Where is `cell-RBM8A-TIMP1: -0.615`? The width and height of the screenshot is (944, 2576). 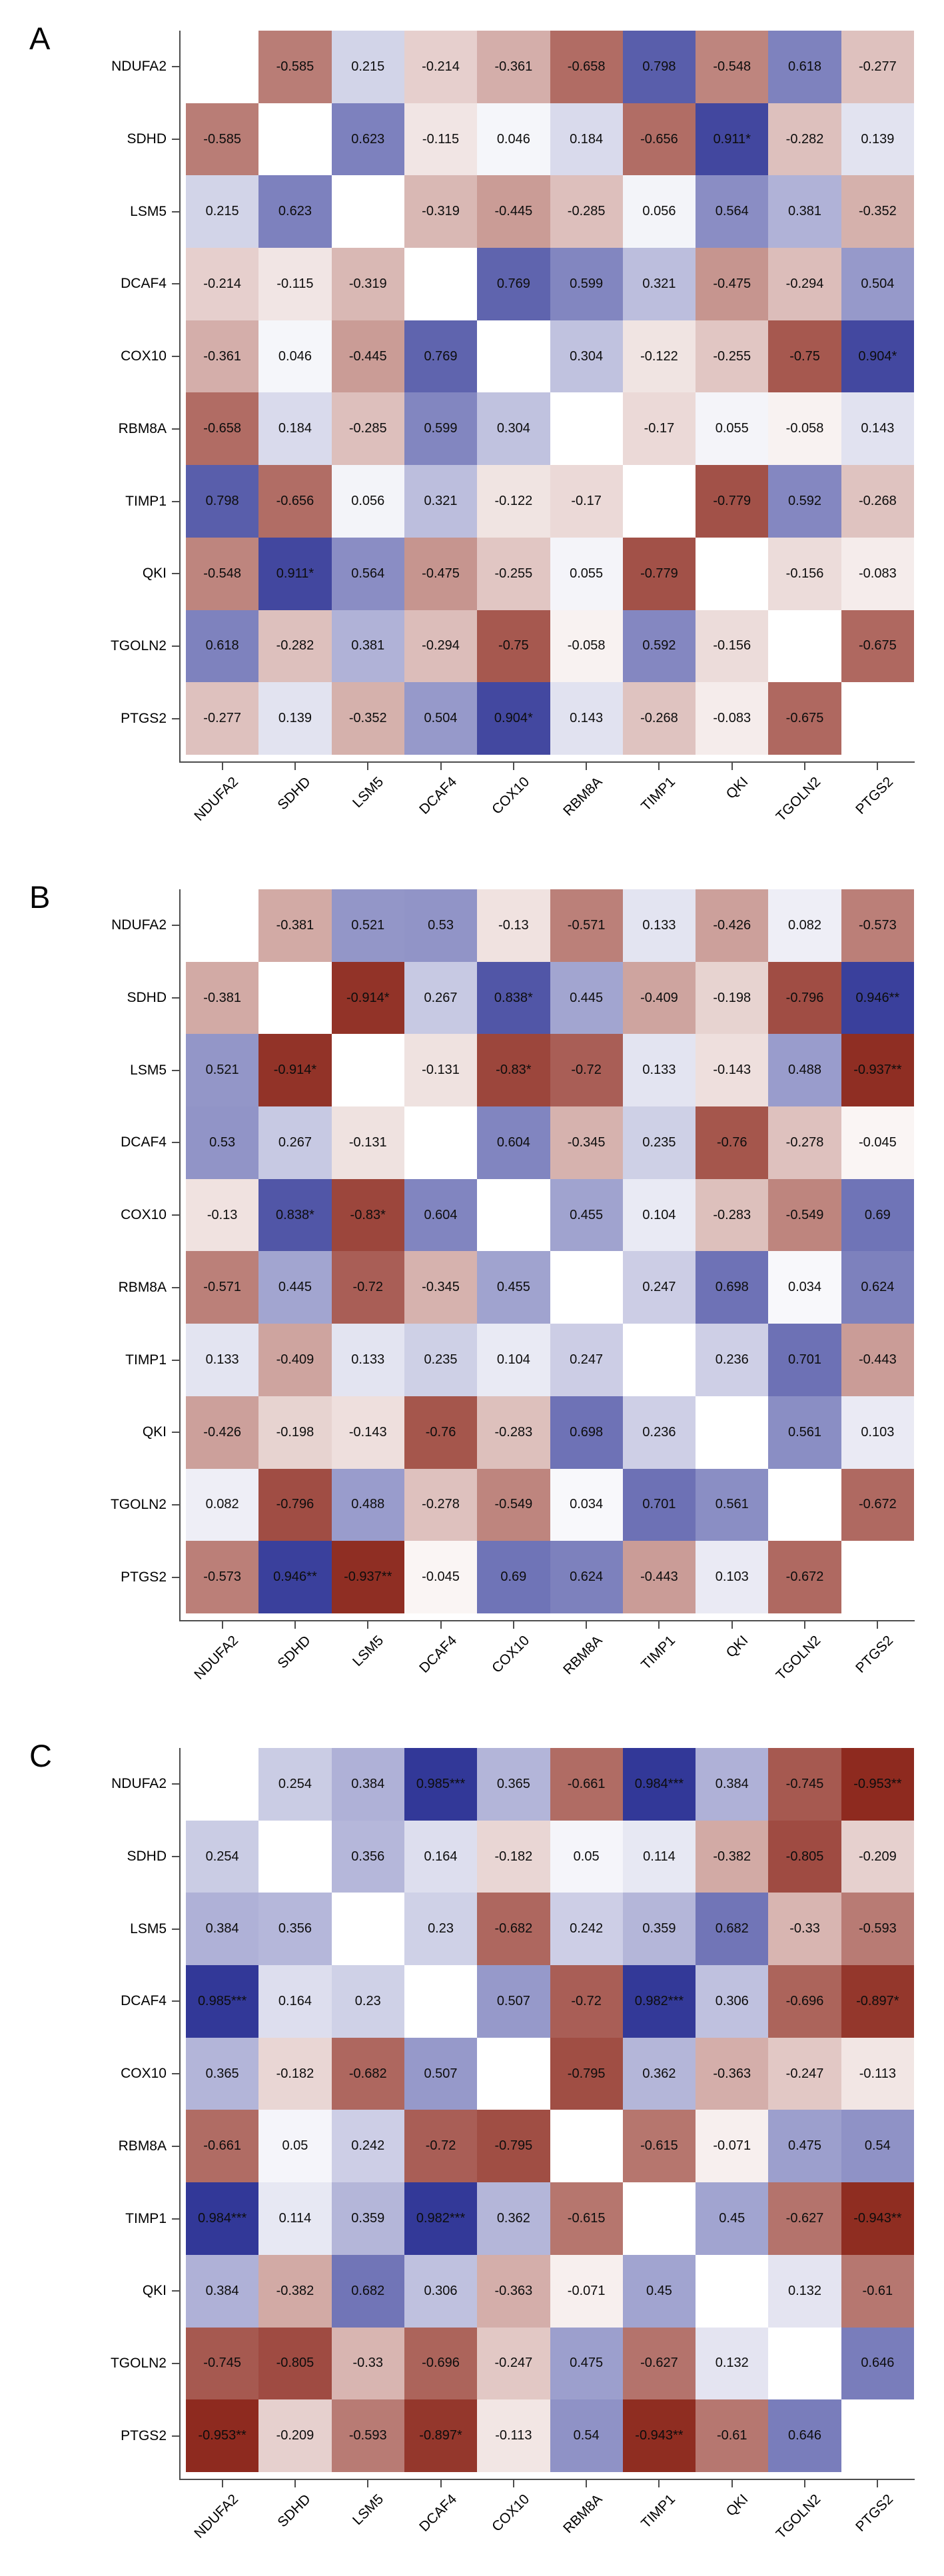 cell-RBM8A-TIMP1: -0.615 is located at coordinates (659, 2146).